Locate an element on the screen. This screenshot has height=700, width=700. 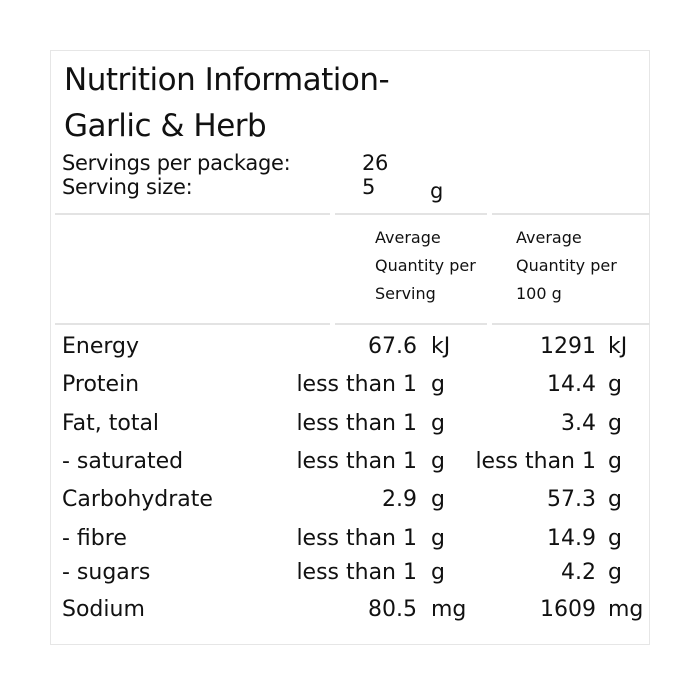
per-100g-value: 3.4 is located at coordinates (578, 423).